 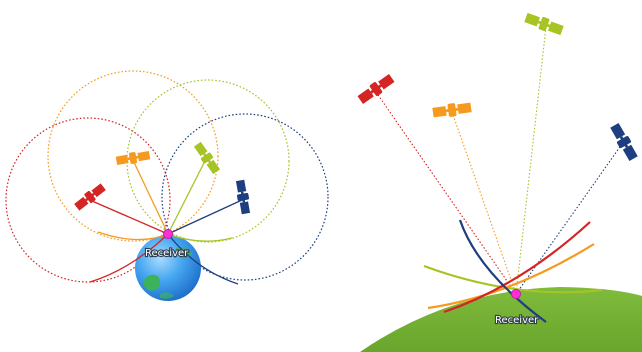 I want to click on ground-surface, so click(x=501, y=319).